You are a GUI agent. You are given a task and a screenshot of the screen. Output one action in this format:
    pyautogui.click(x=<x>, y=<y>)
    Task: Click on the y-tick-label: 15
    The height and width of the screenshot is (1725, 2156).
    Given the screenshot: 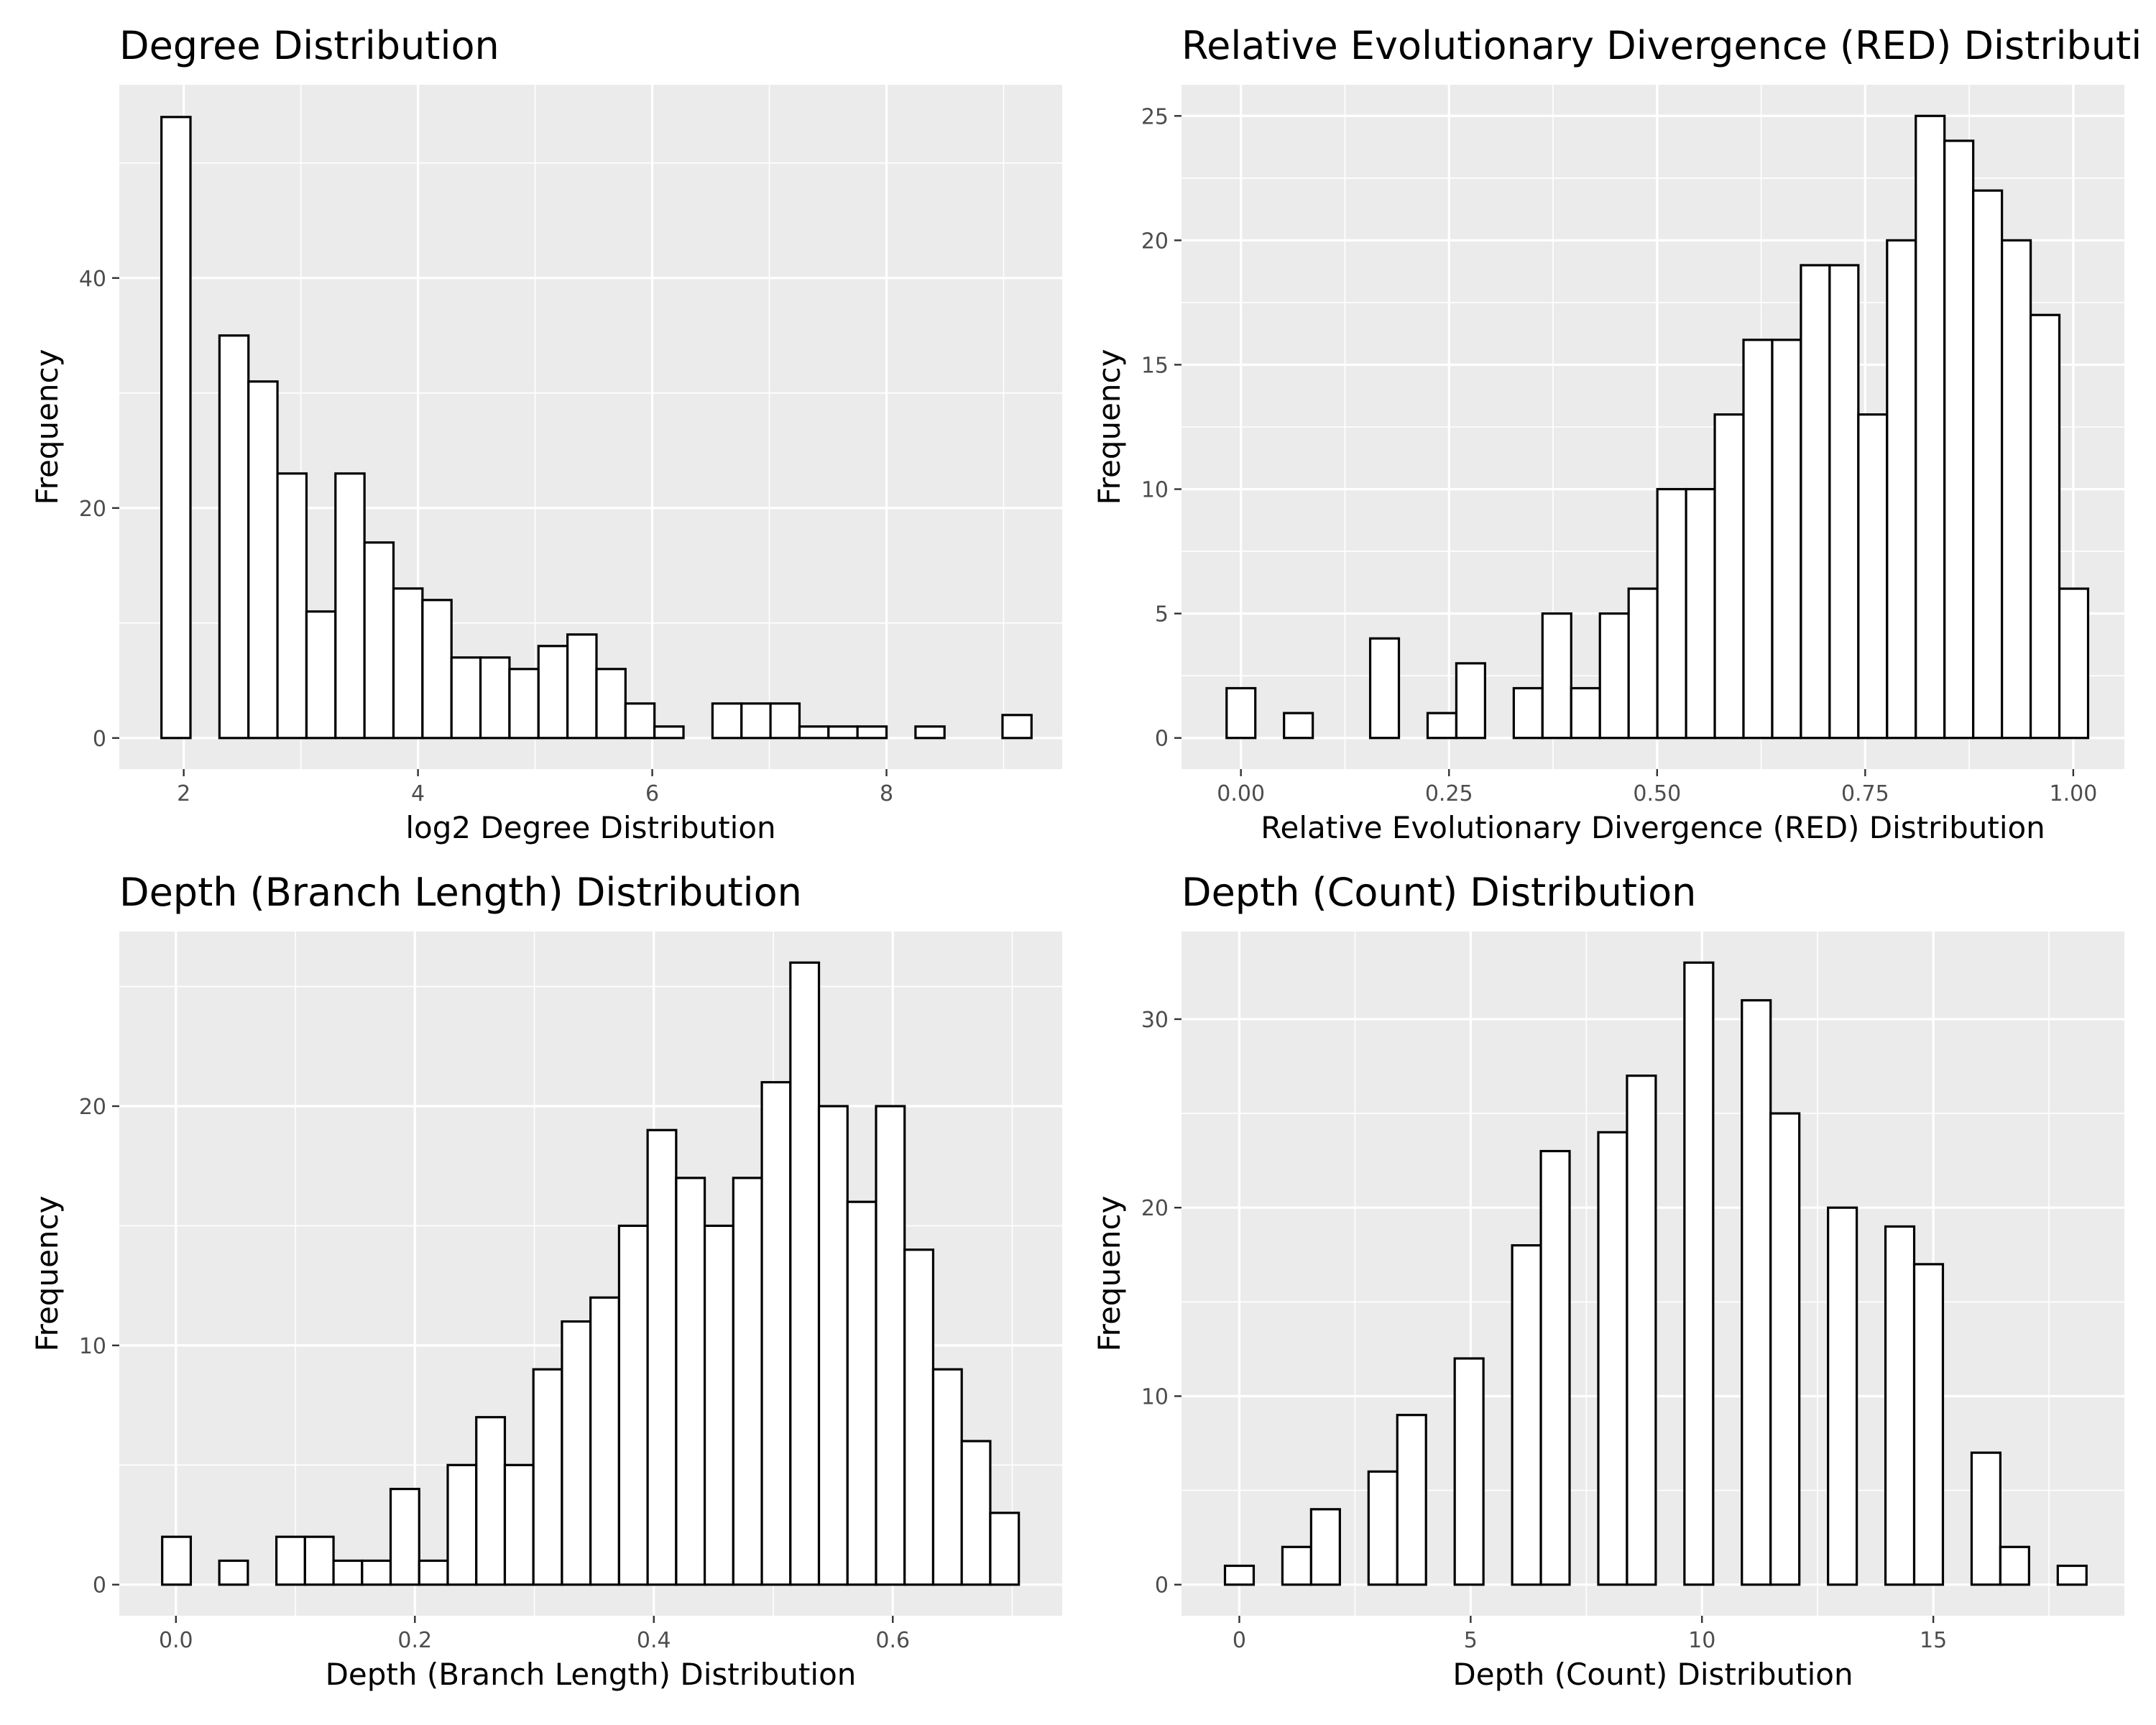 What is the action you would take?
    pyautogui.click(x=1155, y=365)
    